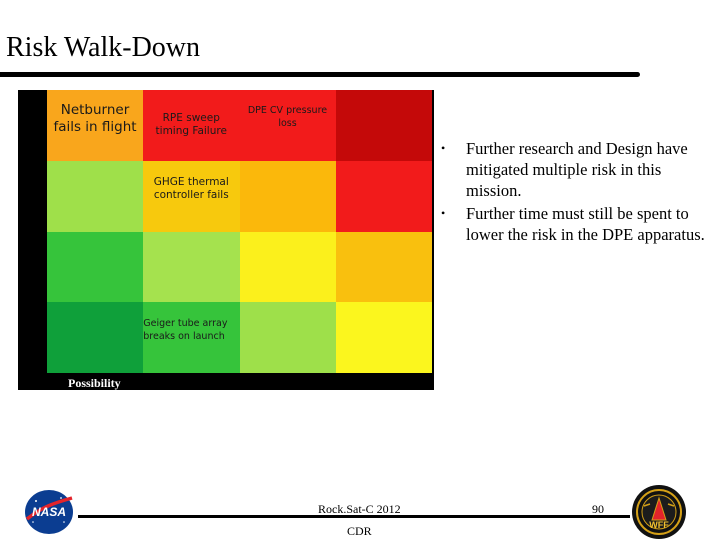 Image resolution: width=720 pixels, height=545 pixels. Describe the element at coordinates (287, 337) in the screenshot. I see `matrix-cell-r4c3` at that location.